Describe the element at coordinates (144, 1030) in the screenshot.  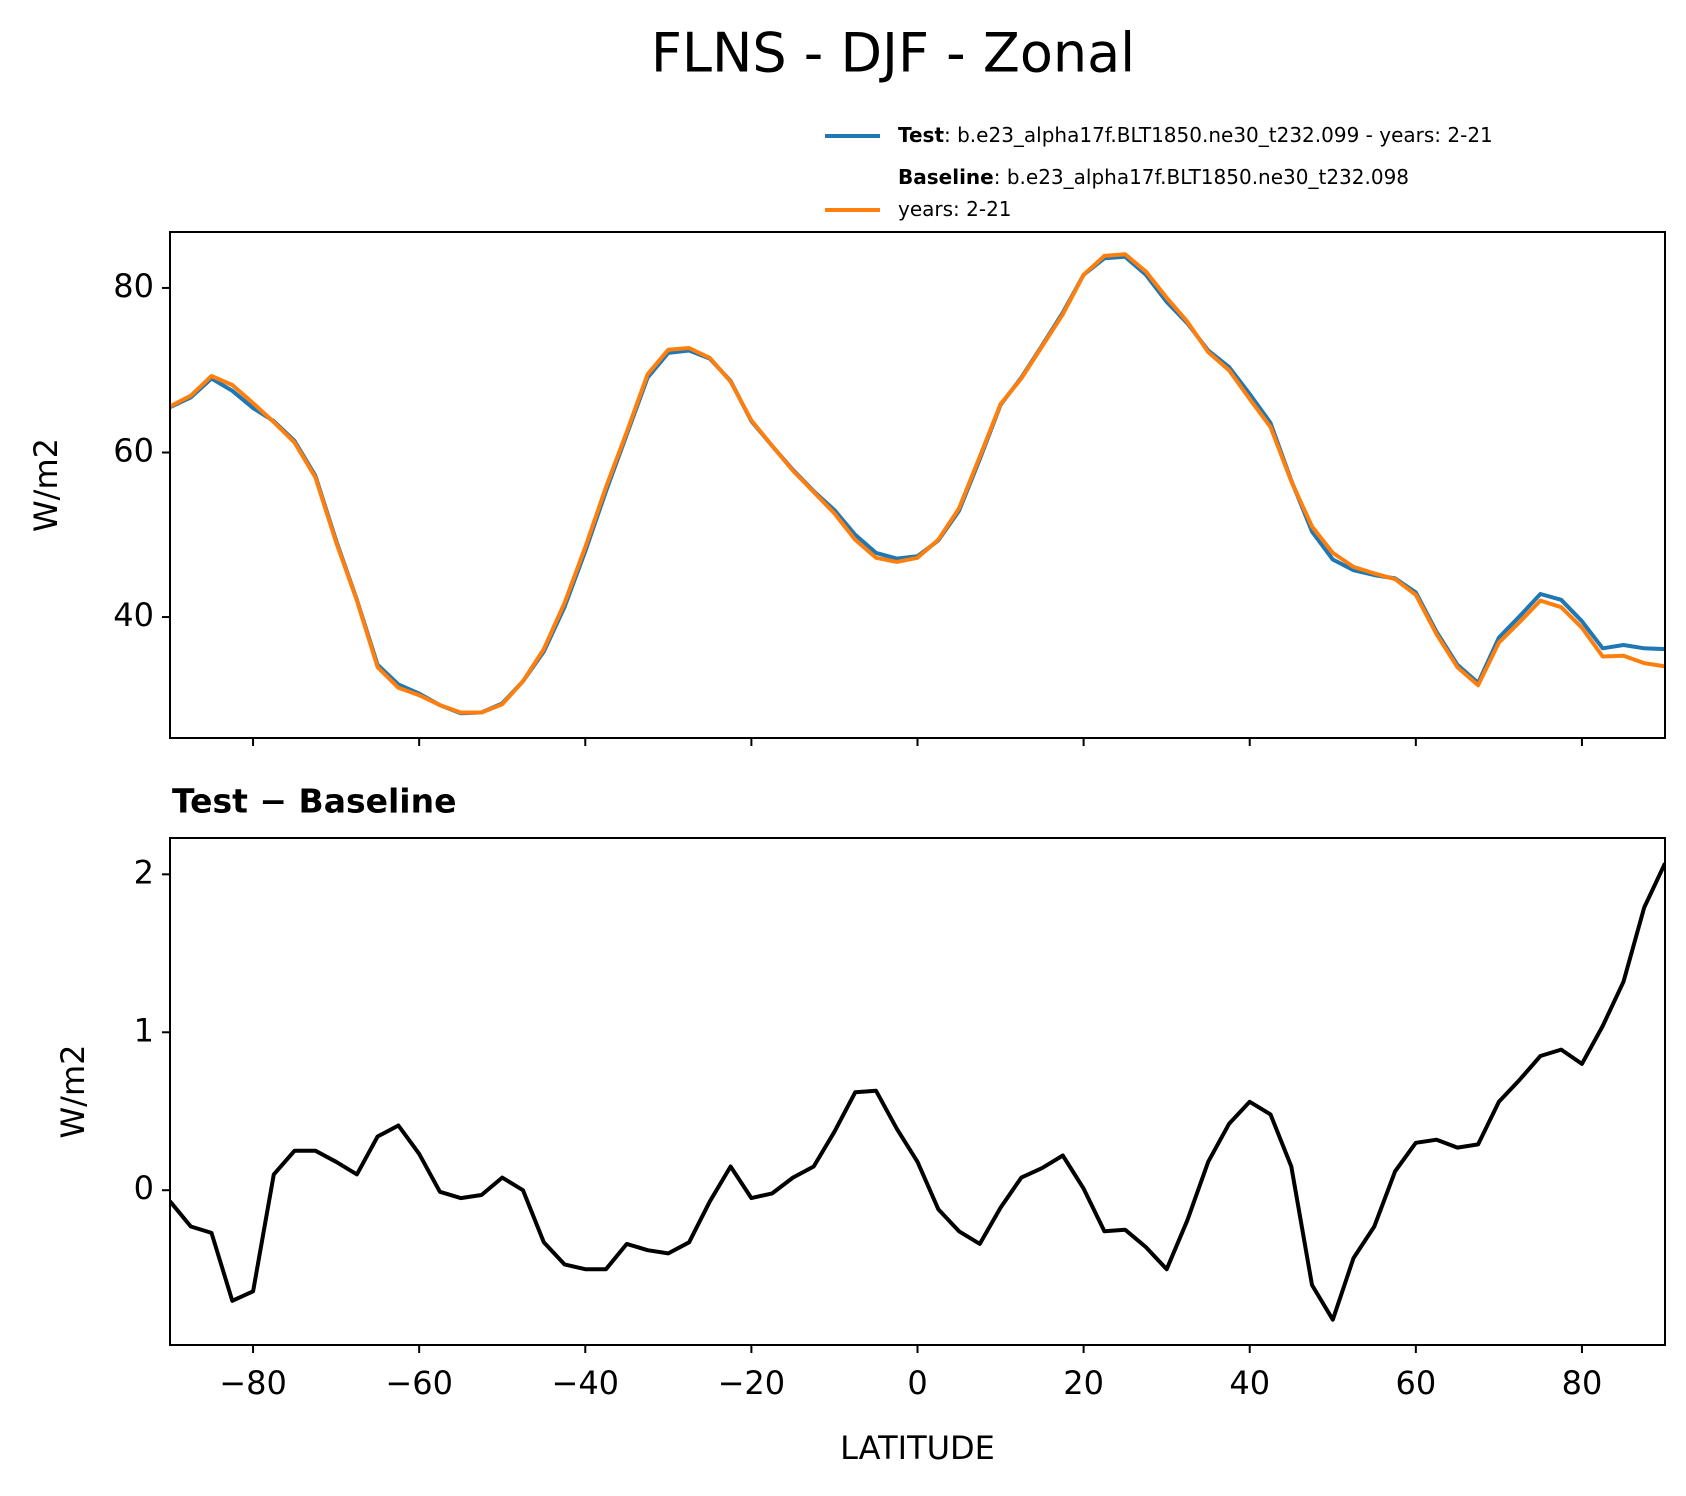
I see `y-tick-label: 1` at that location.